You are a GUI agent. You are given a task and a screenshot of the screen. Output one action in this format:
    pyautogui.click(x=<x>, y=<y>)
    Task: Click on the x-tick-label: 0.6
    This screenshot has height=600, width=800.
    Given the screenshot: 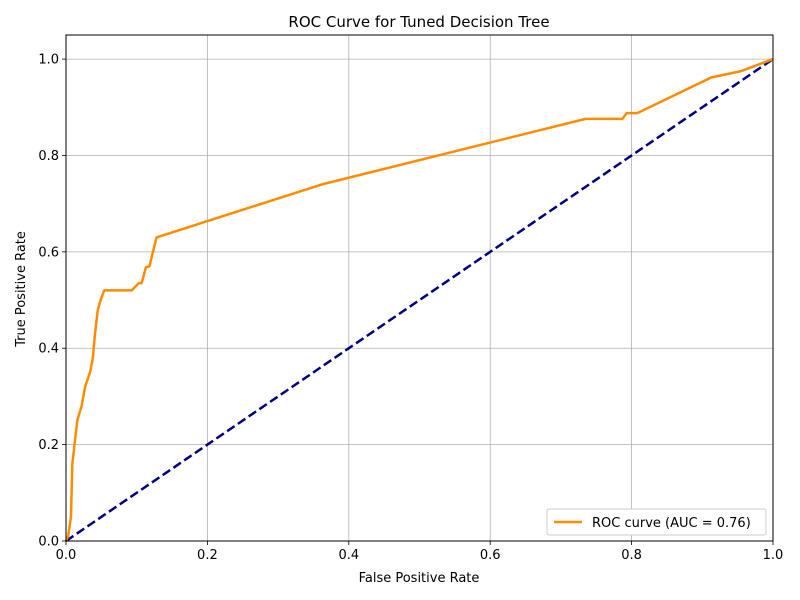 What is the action you would take?
    pyautogui.click(x=490, y=555)
    